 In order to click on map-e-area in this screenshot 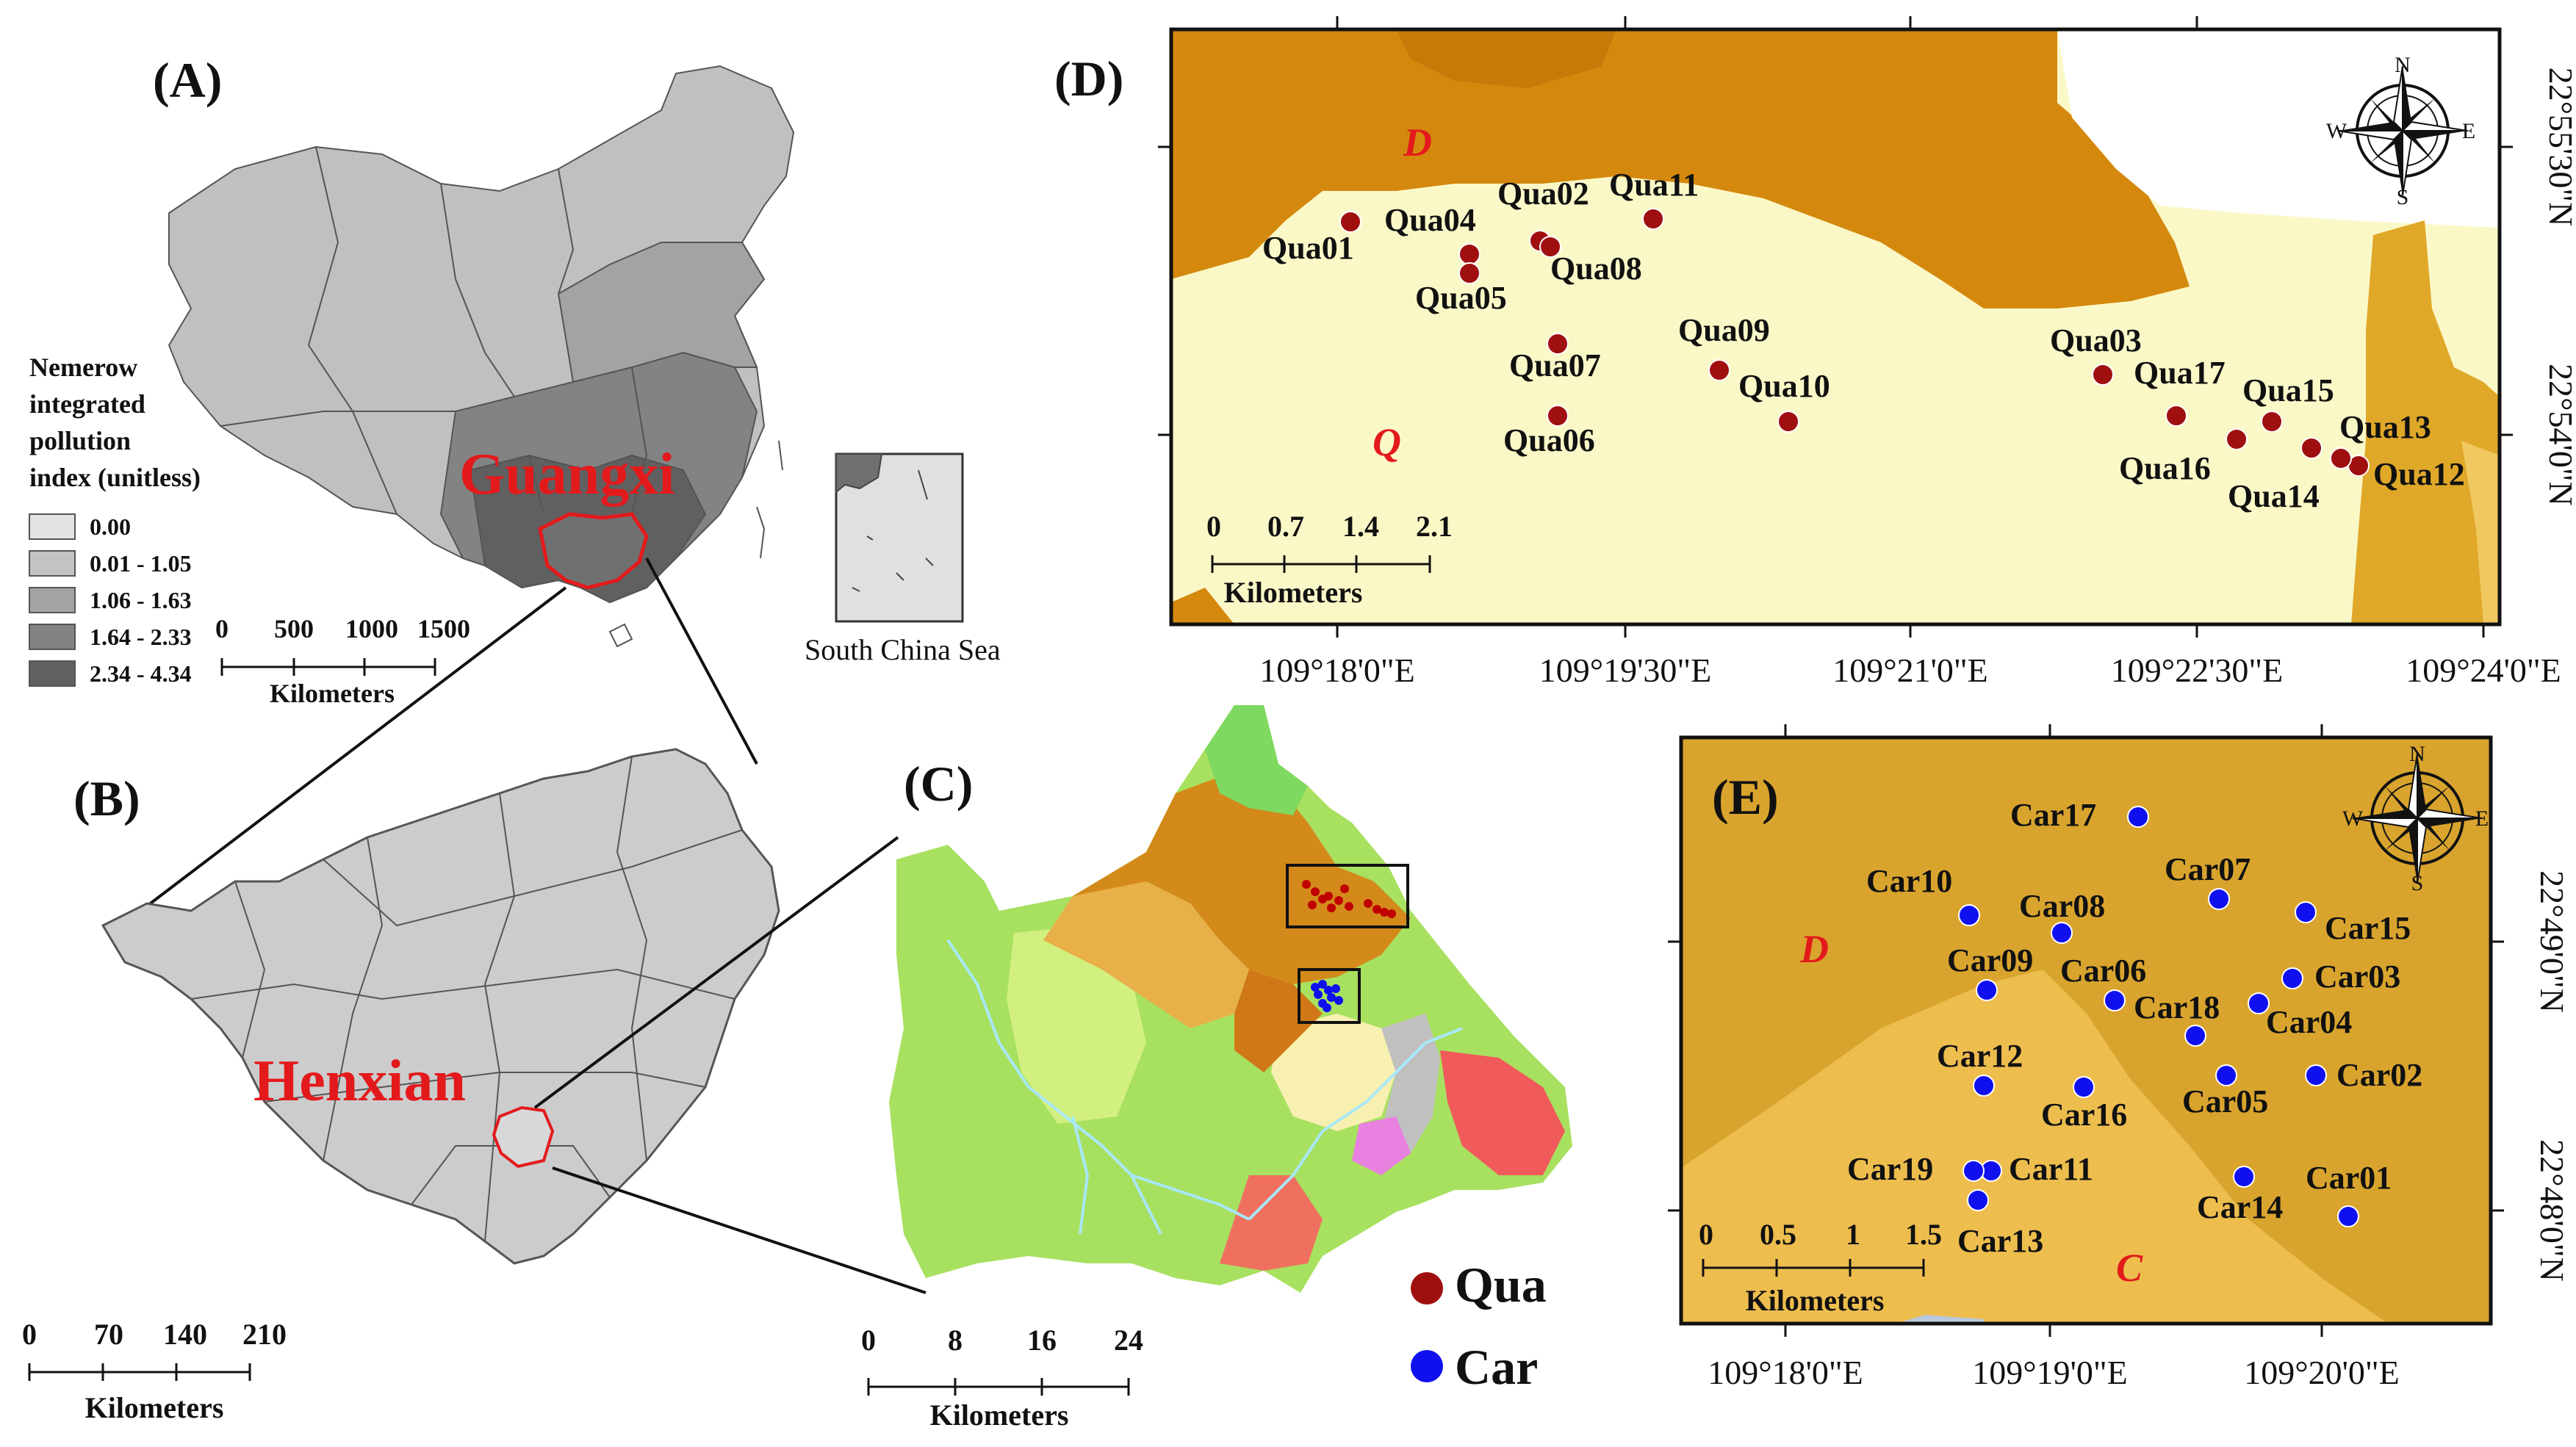, I will do `click(2086, 1030)`.